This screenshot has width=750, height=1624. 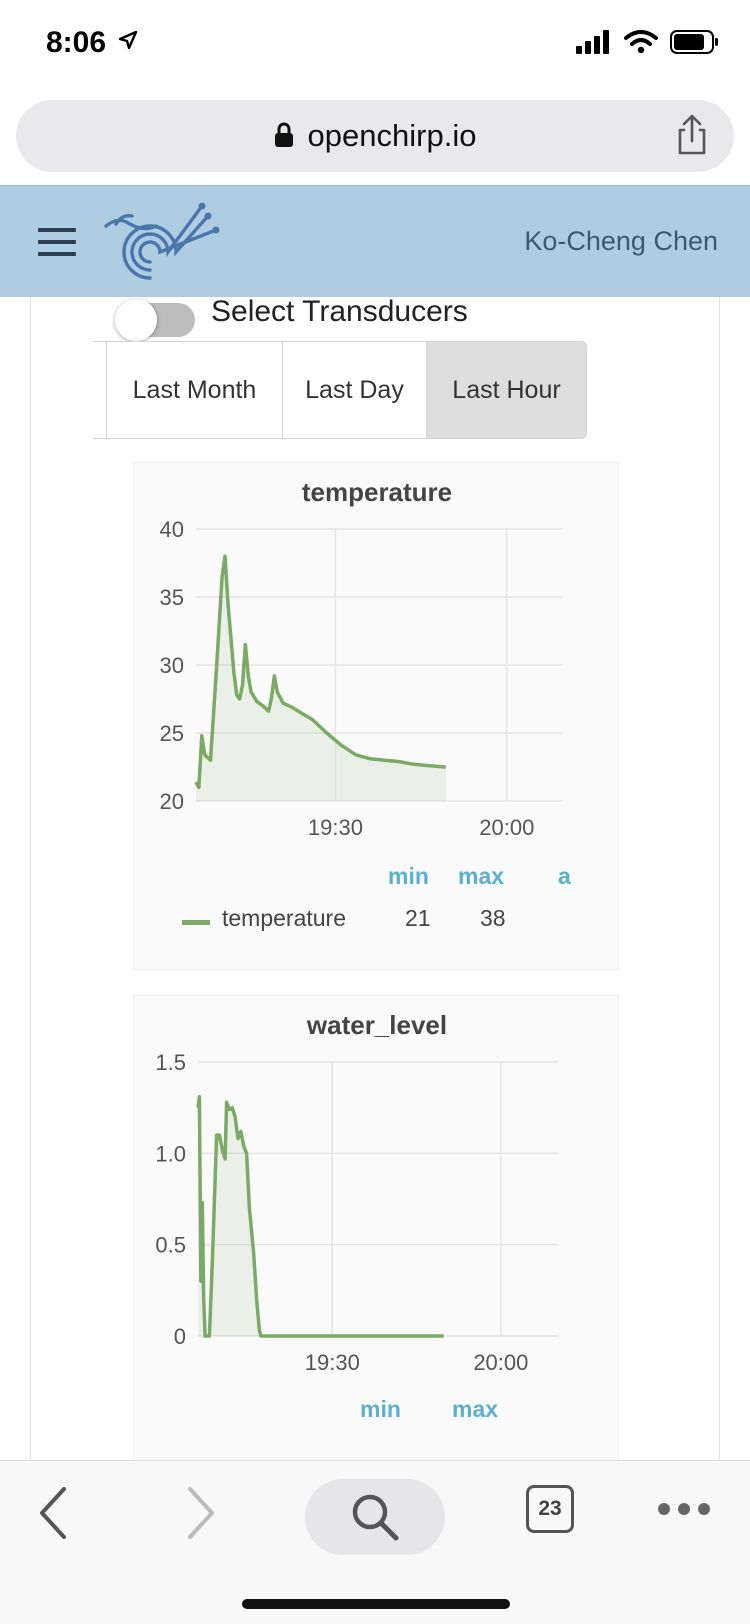 What do you see at coordinates (196, 922) in the screenshot?
I see `legend-swatch` at bounding box center [196, 922].